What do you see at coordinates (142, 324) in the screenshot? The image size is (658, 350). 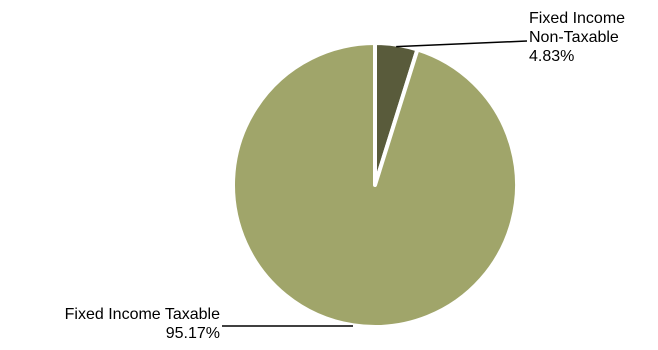 I see `slice-label-taxable: Fixed Income Taxable 95.17%` at bounding box center [142, 324].